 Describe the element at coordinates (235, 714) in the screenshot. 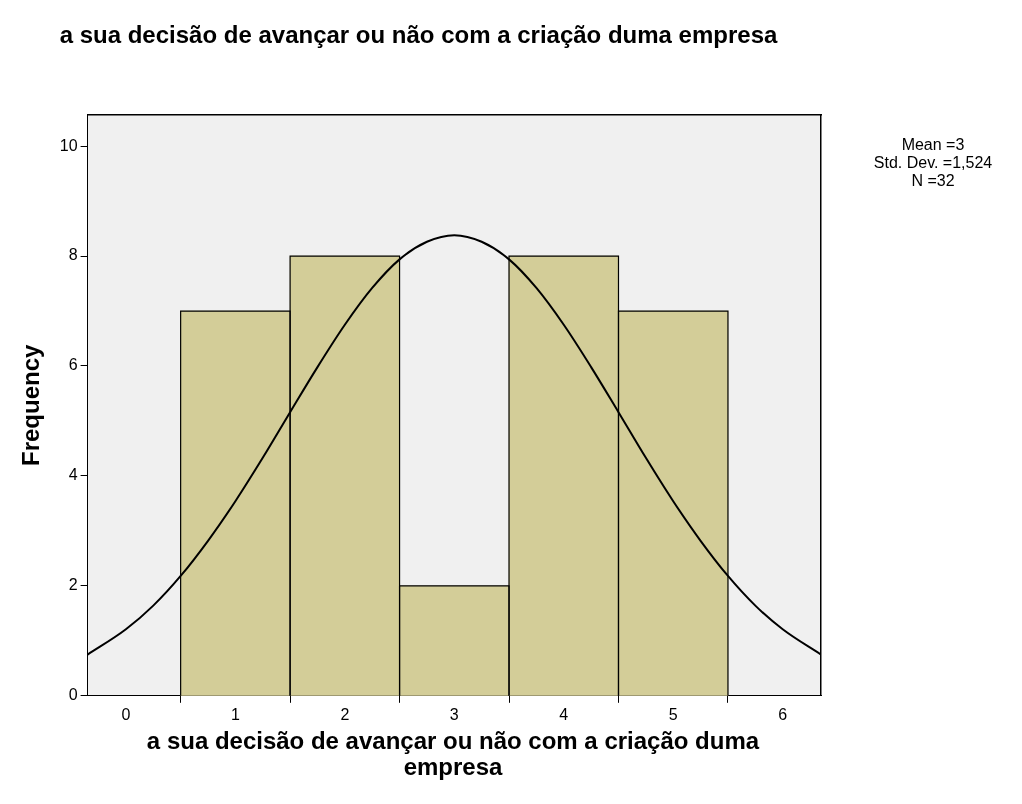

I see `x-tick-label: 1` at that location.